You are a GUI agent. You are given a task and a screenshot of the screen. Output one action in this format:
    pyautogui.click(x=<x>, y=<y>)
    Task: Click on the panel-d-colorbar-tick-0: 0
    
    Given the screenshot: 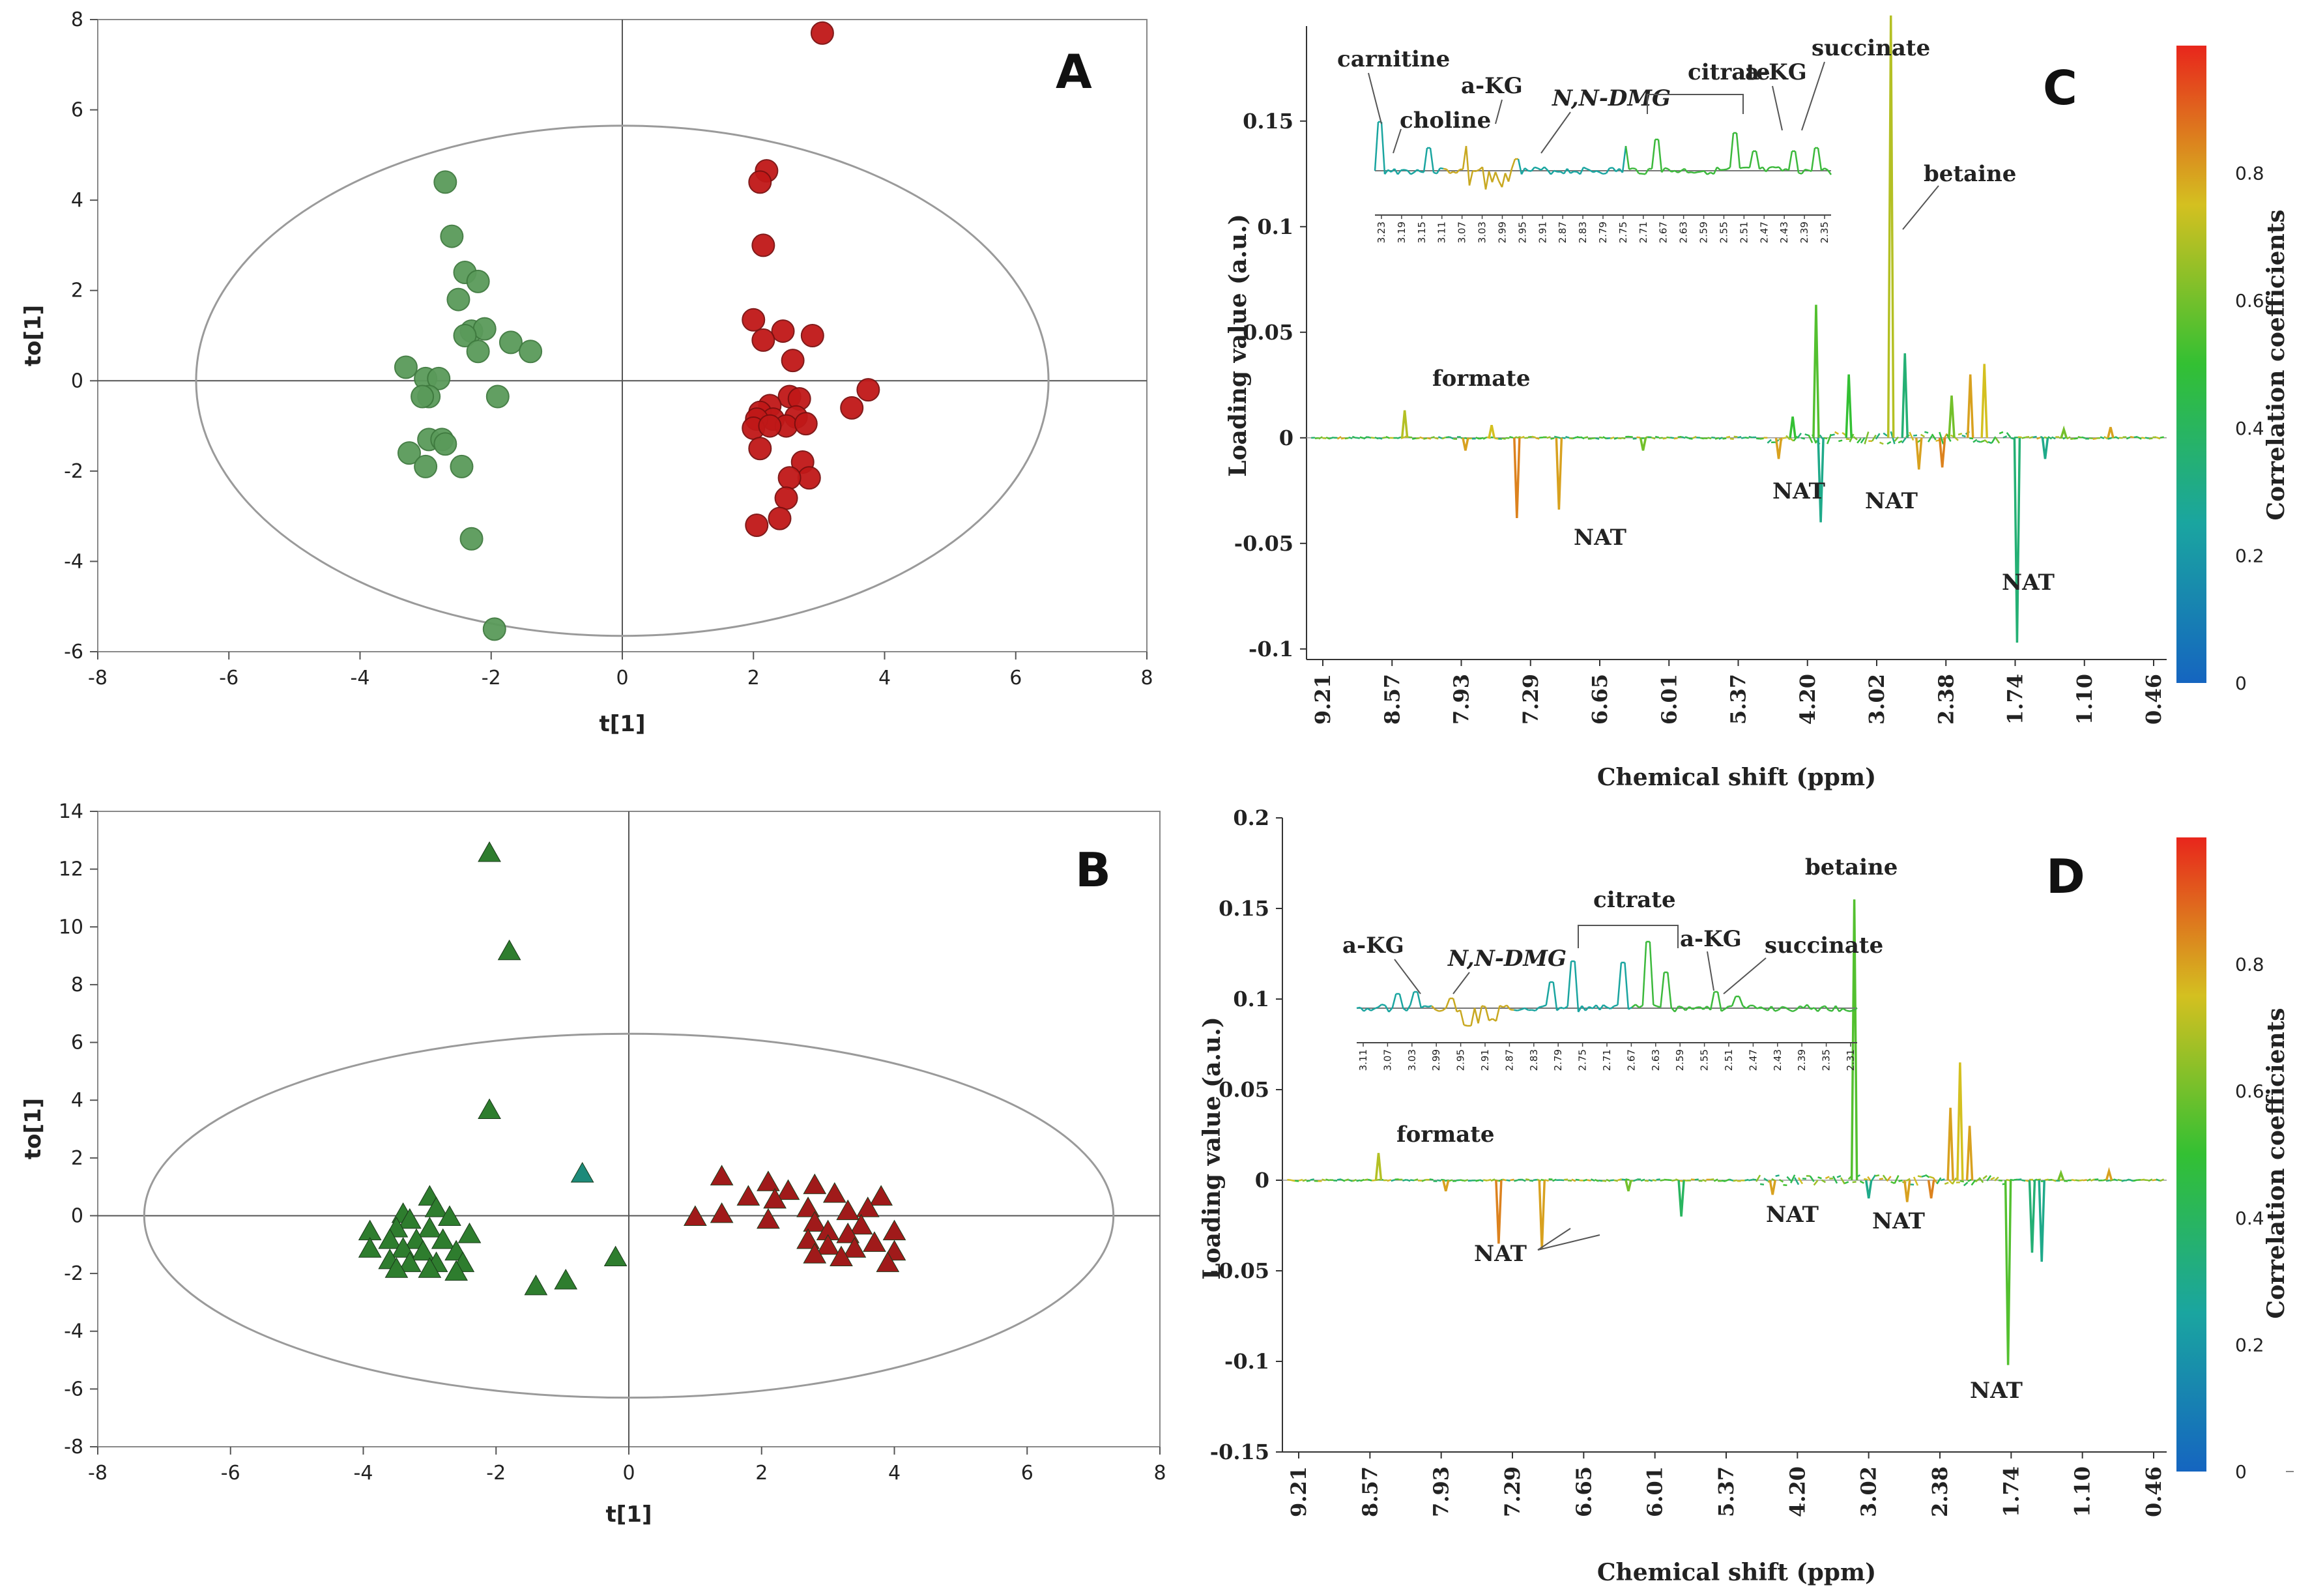 What is the action you would take?
    pyautogui.click(x=2241, y=1472)
    